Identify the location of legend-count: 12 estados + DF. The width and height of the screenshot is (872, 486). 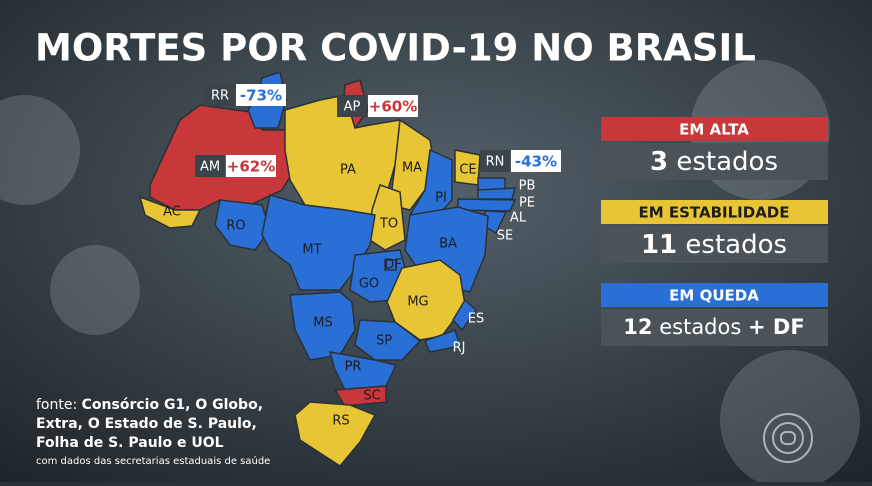
(713, 327).